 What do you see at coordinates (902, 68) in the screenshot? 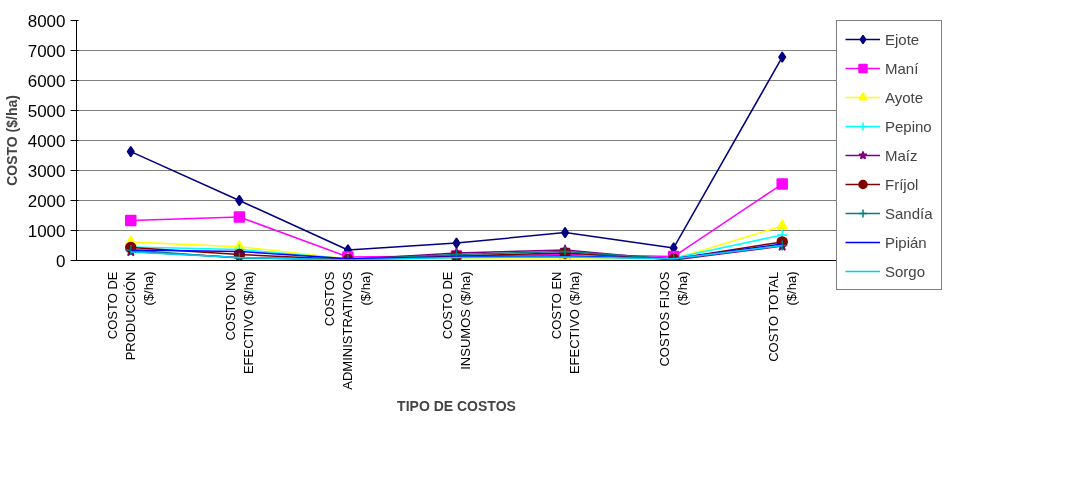
I see `legend-label: Maní` at bounding box center [902, 68].